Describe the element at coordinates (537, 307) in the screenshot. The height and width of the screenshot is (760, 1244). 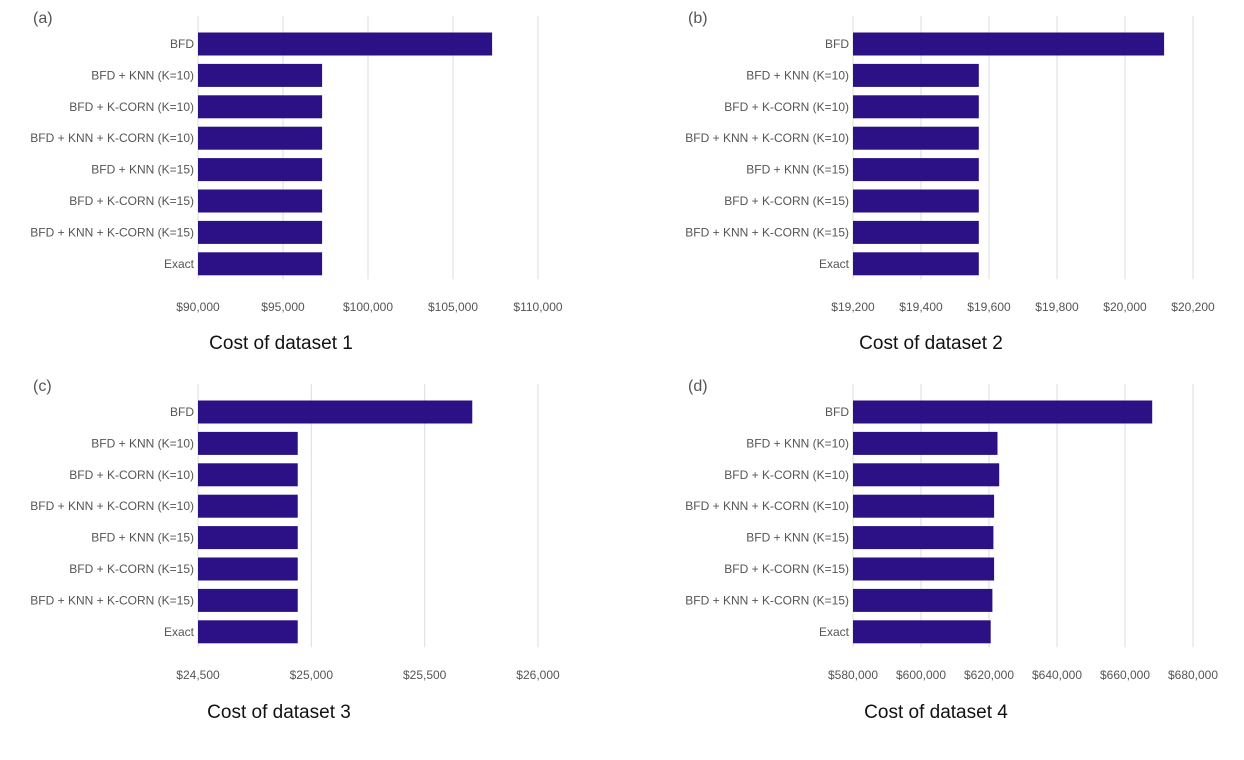
I see `tick-label: $110,000` at that location.